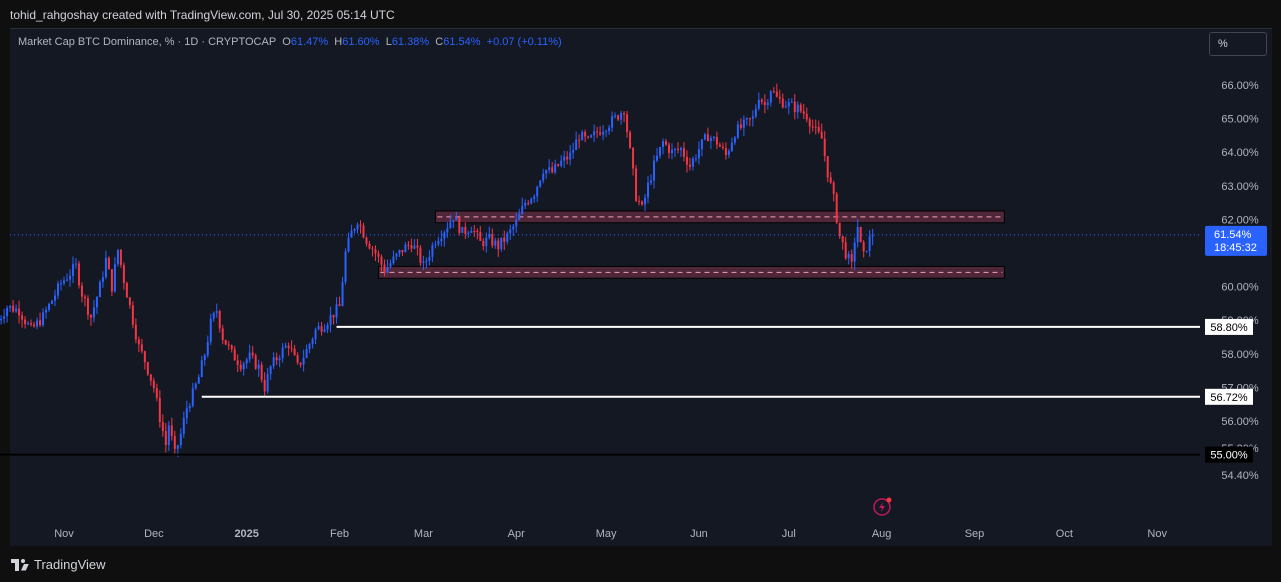 The width and height of the screenshot is (1281, 582). I want to click on tradingview-logo: TradingView, so click(58, 564).